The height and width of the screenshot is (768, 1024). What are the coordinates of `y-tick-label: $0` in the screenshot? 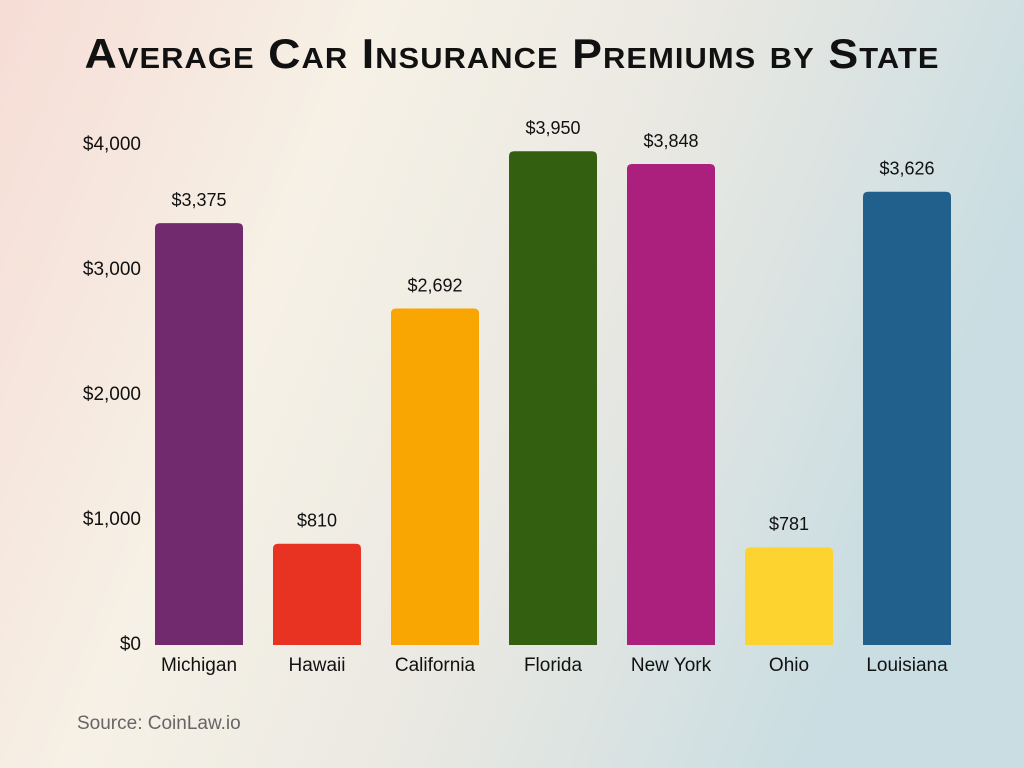 It's located at (130, 644).